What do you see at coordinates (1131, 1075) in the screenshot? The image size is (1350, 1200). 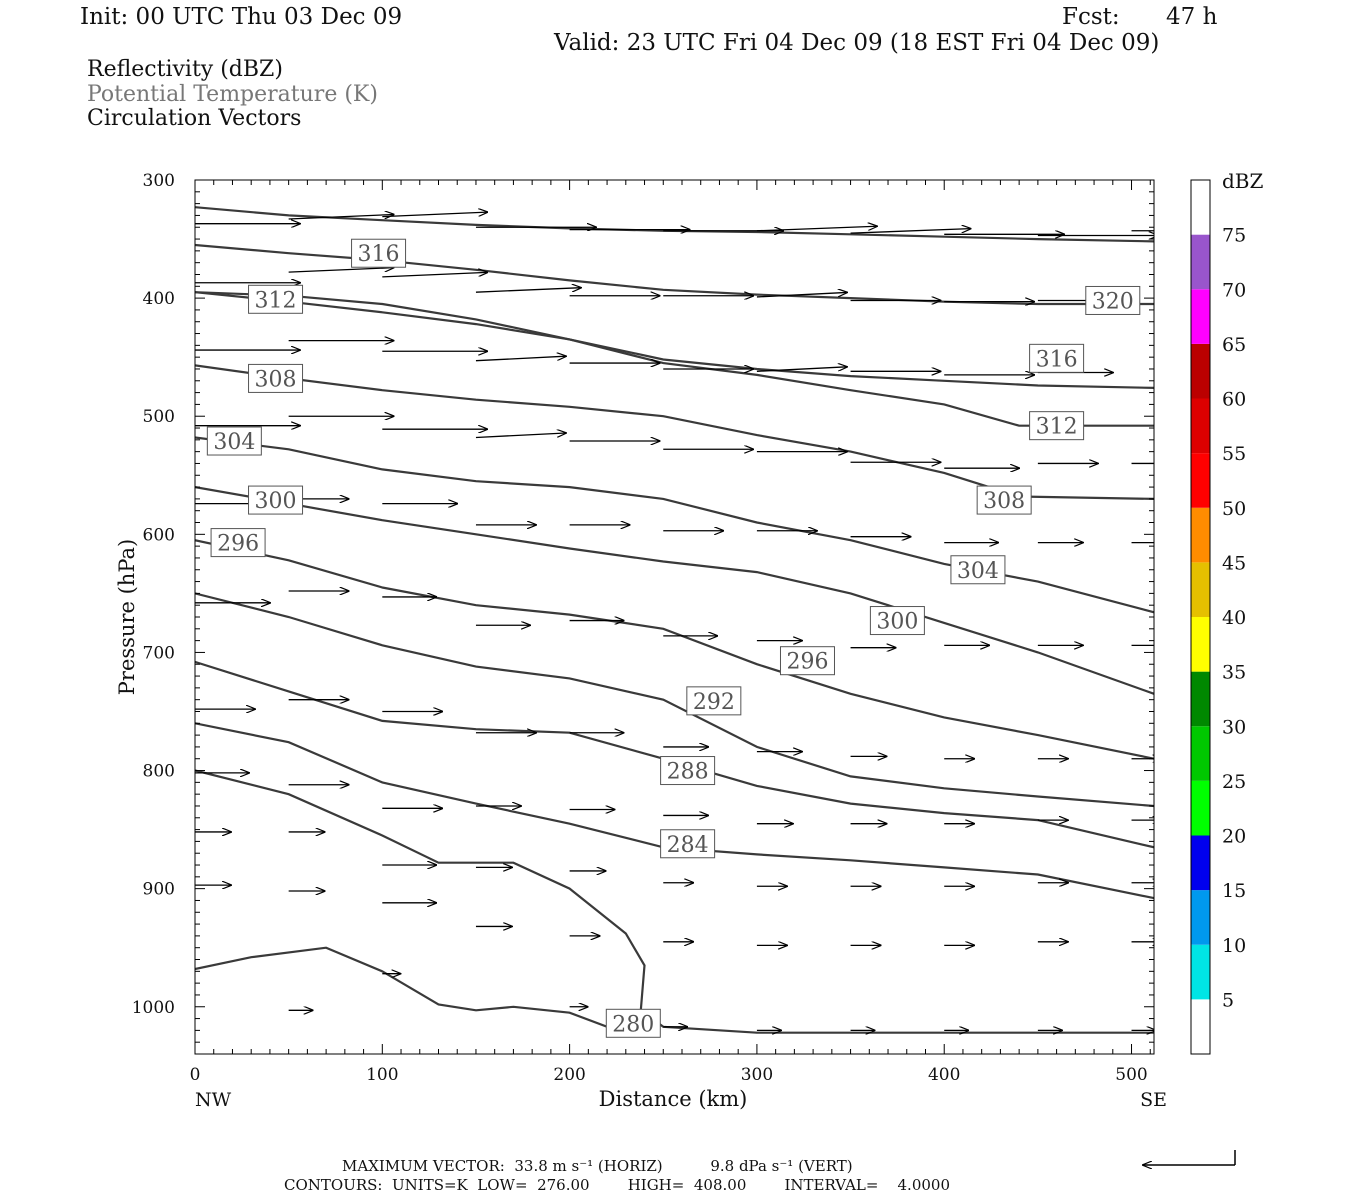 I see `x-tick-label: 500` at bounding box center [1131, 1075].